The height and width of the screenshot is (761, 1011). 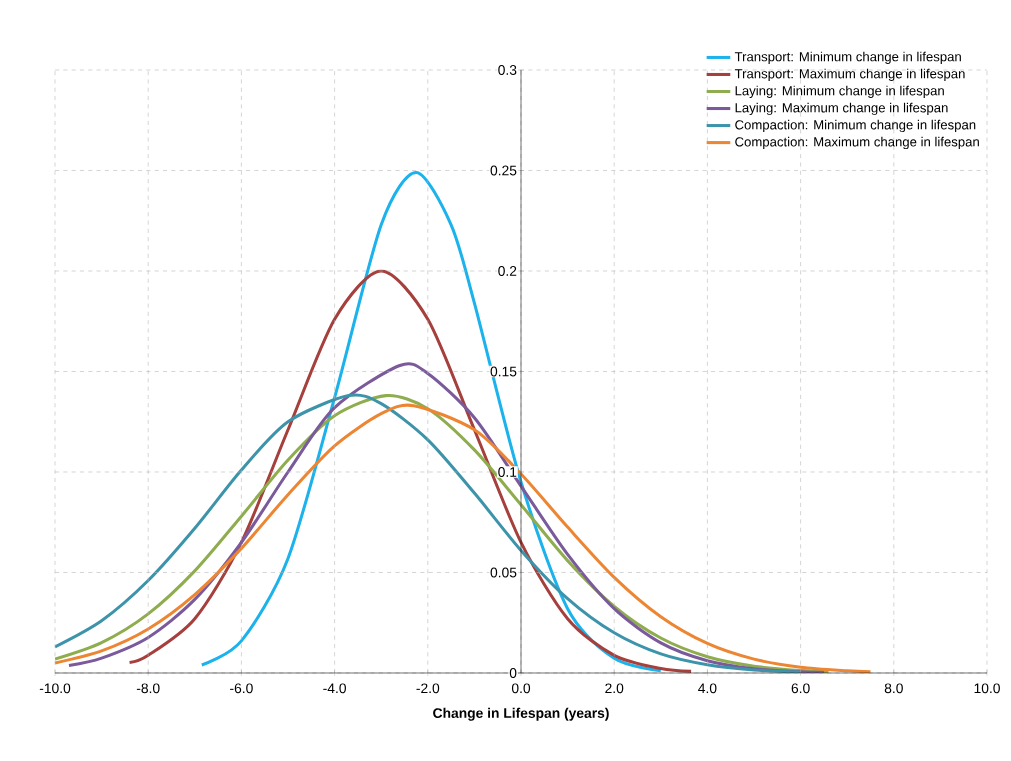 I want to click on y-tick-label: 0.05, so click(x=503, y=572).